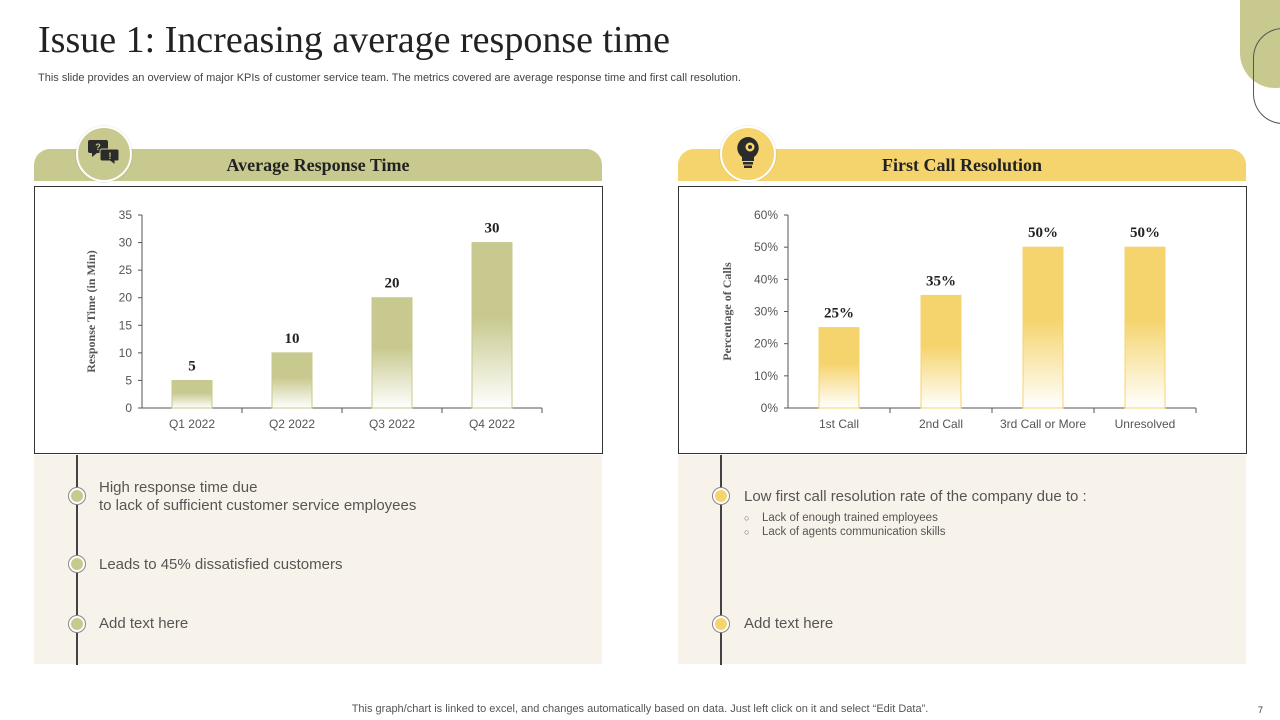  What do you see at coordinates (91, 311) in the screenshot?
I see `y-axis-title: Response Time (in Min)` at bounding box center [91, 311].